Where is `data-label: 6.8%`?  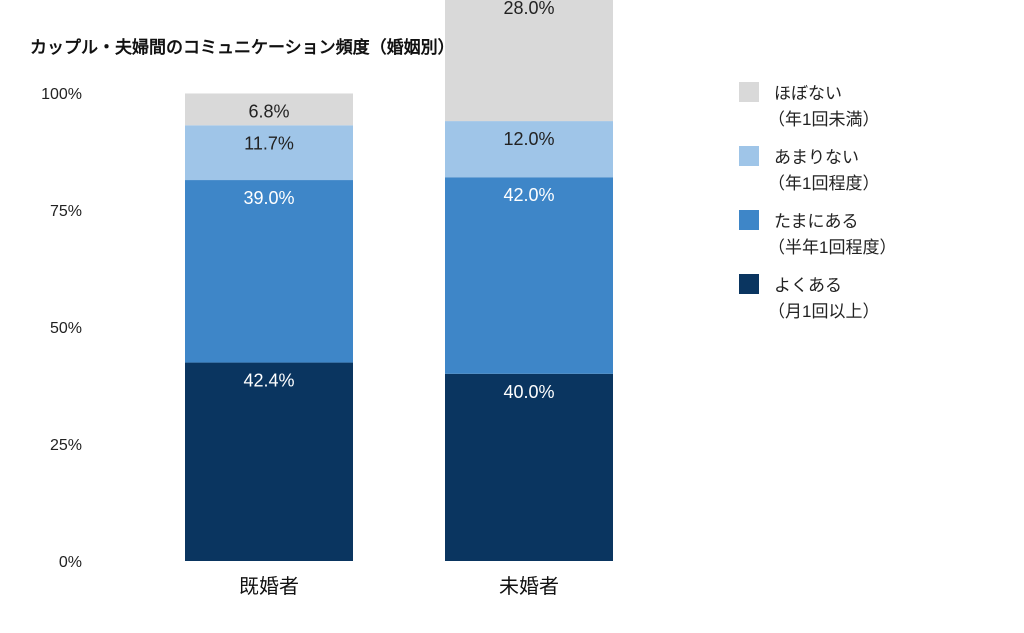 data-label: 6.8% is located at coordinates (268, 111).